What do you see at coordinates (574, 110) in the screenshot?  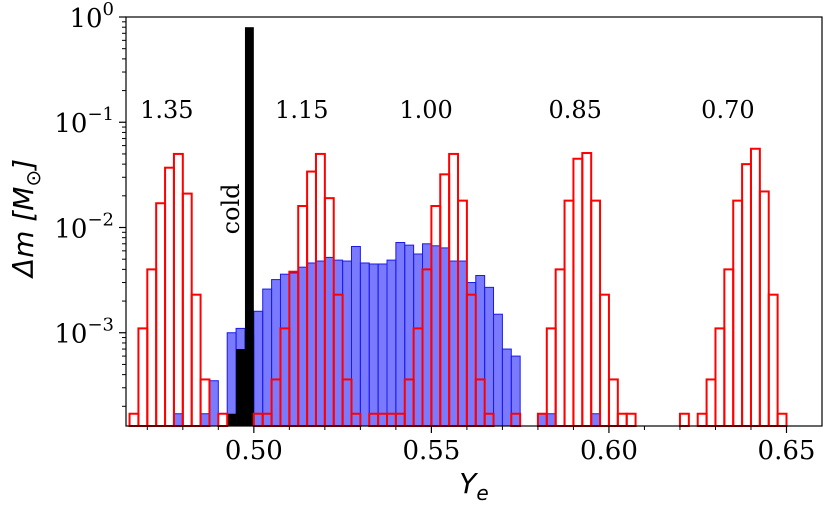 I see `annotation-3: 0.85` at bounding box center [574, 110].